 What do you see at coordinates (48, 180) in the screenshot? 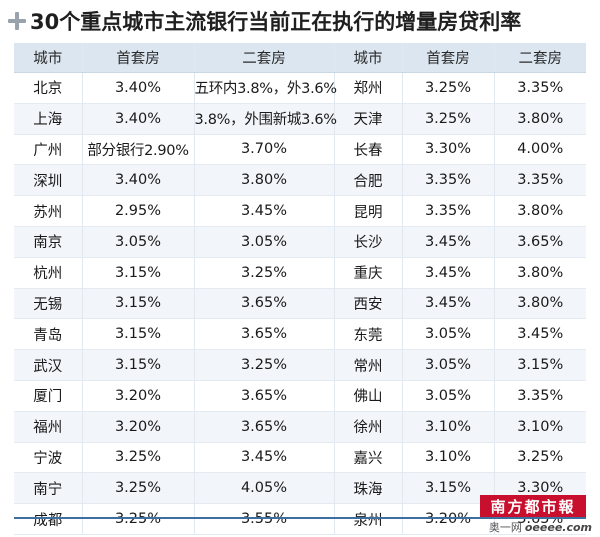
I see `city-cell: 深圳` at bounding box center [48, 180].